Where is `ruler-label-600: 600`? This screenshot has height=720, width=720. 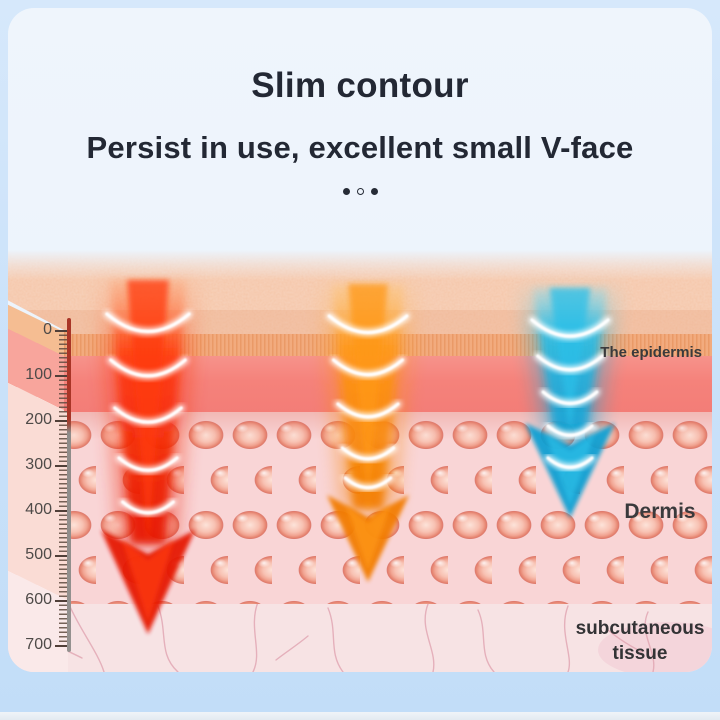 ruler-label-600: 600 is located at coordinates (38, 599).